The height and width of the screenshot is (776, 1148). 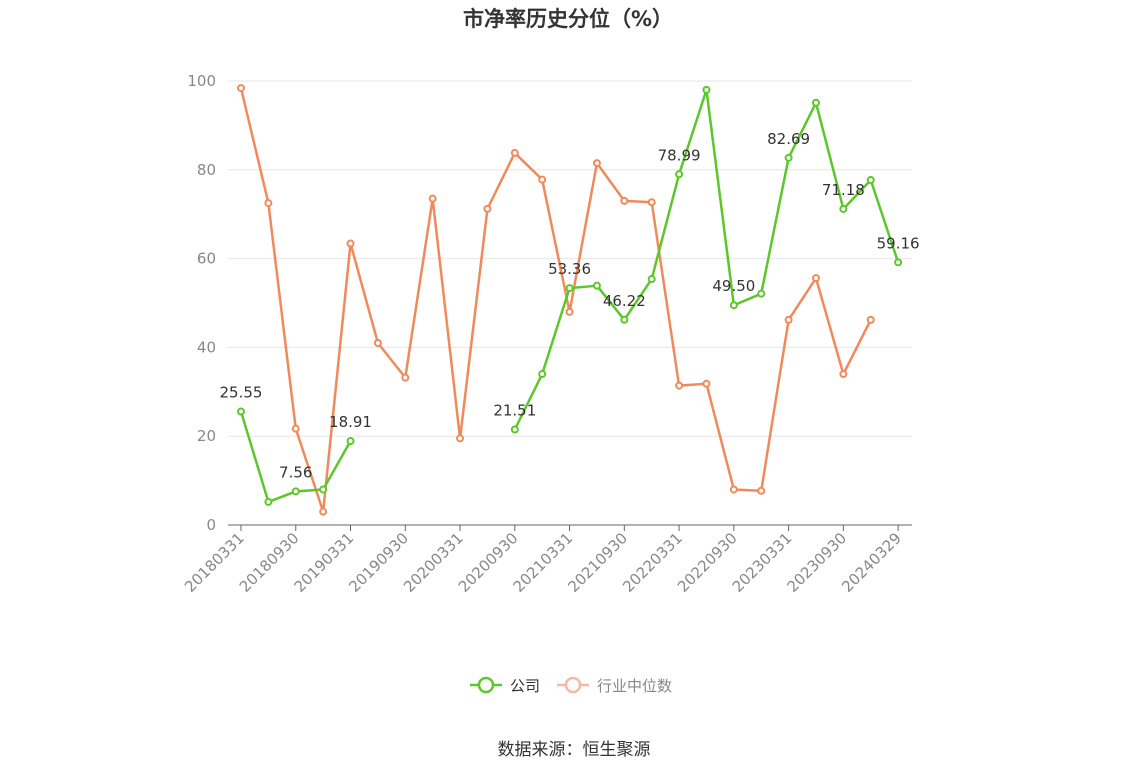 I want to click on legend: 公司 行业中位数, so click(x=571, y=685).